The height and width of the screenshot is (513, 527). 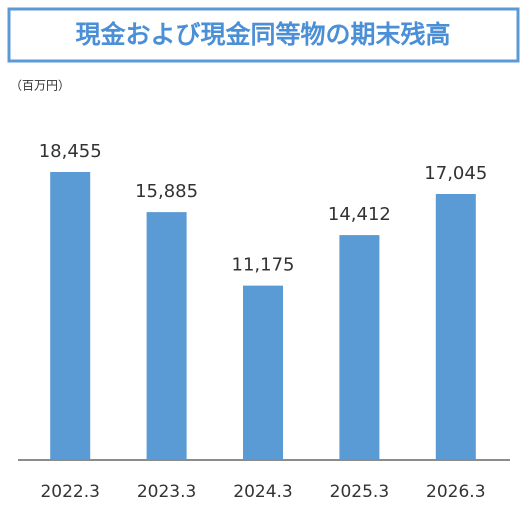 I want to click on value-label: 11,175, so click(x=263, y=265).